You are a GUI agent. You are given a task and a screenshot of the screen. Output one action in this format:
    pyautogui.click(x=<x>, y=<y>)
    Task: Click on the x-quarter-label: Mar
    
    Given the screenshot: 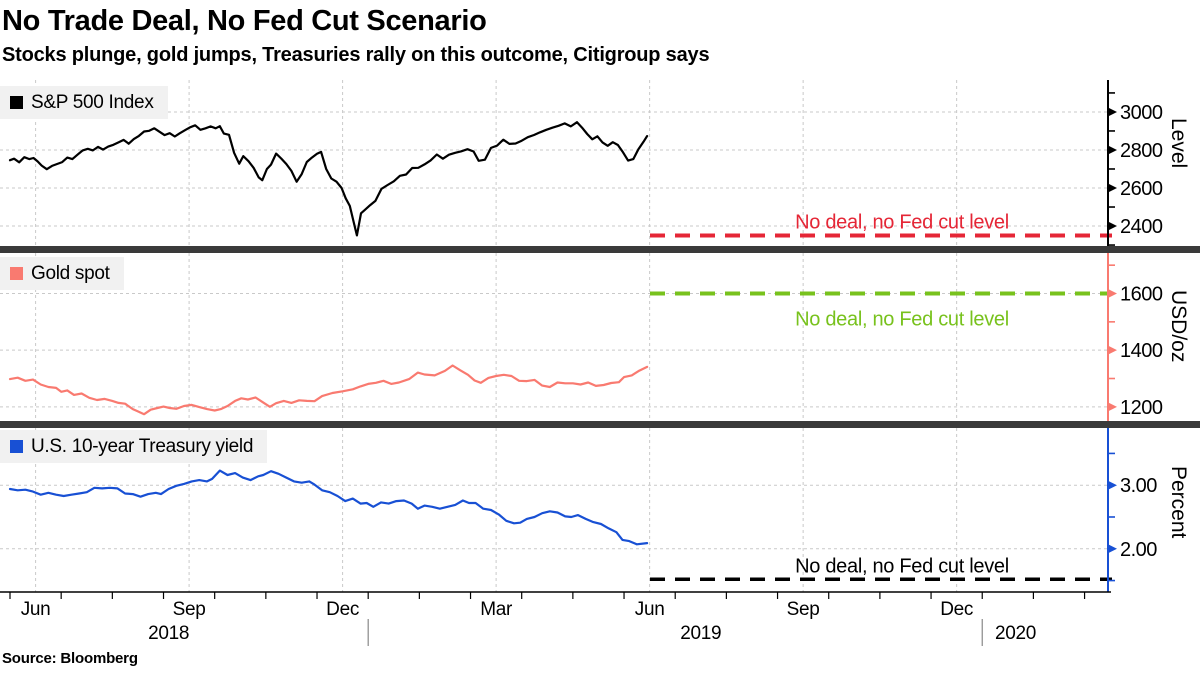 What is the action you would take?
    pyautogui.click(x=496, y=609)
    